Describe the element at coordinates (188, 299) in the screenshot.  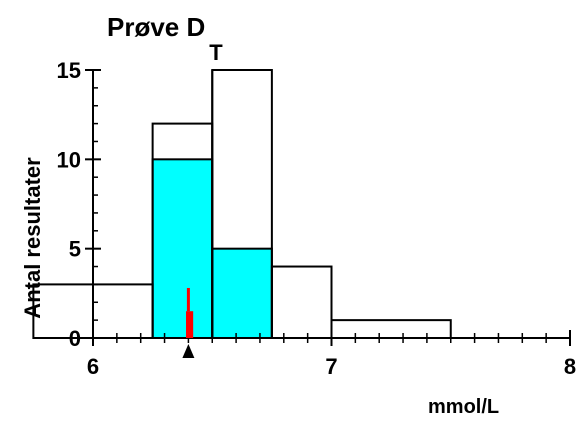
I see `result-marker-upper` at that location.